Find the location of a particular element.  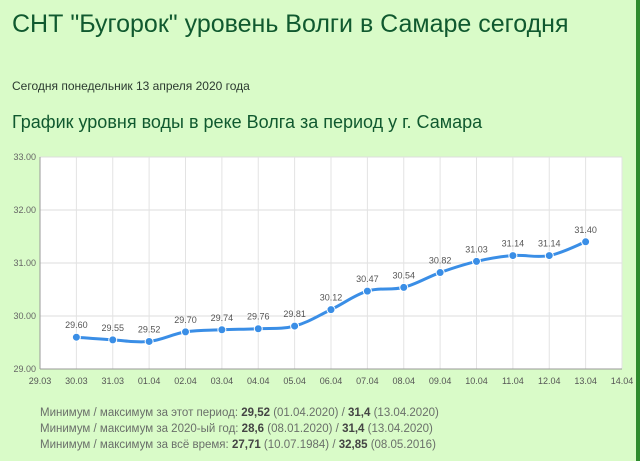

page-edge-bar is located at coordinates (638, 230).